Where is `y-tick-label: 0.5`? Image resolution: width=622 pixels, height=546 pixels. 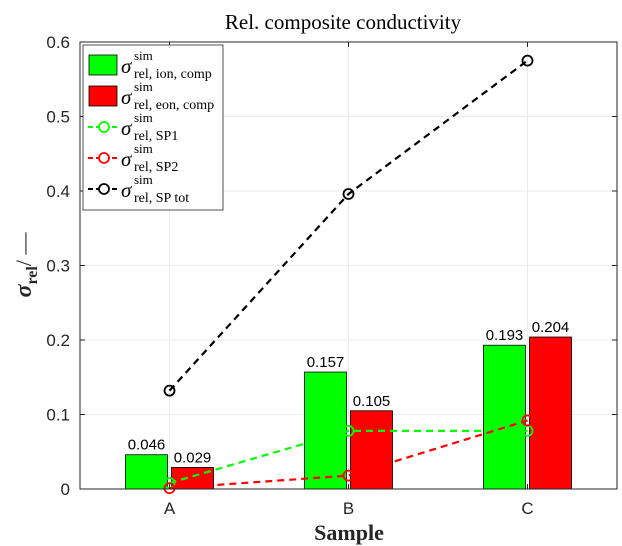
y-tick-label: 0.5 is located at coordinates (58, 117).